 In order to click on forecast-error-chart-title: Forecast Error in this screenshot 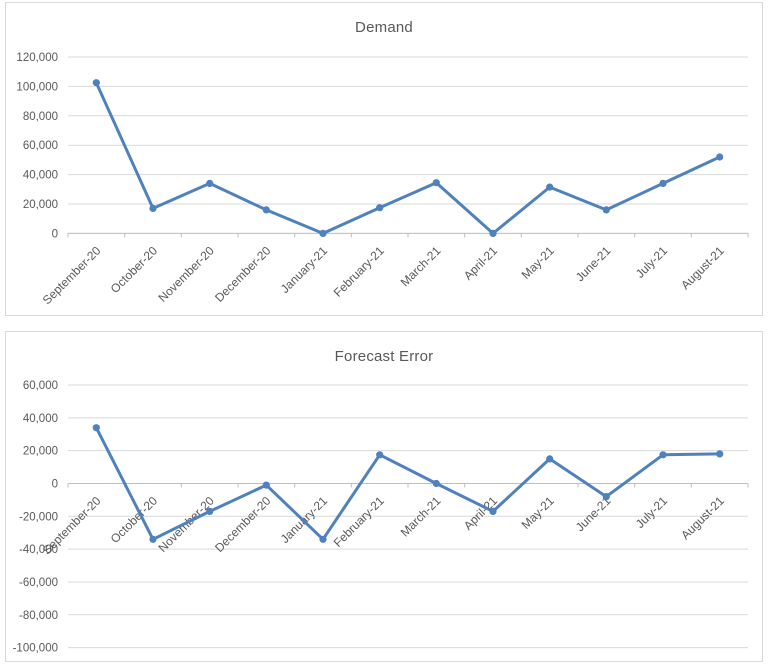, I will do `click(384, 356)`.